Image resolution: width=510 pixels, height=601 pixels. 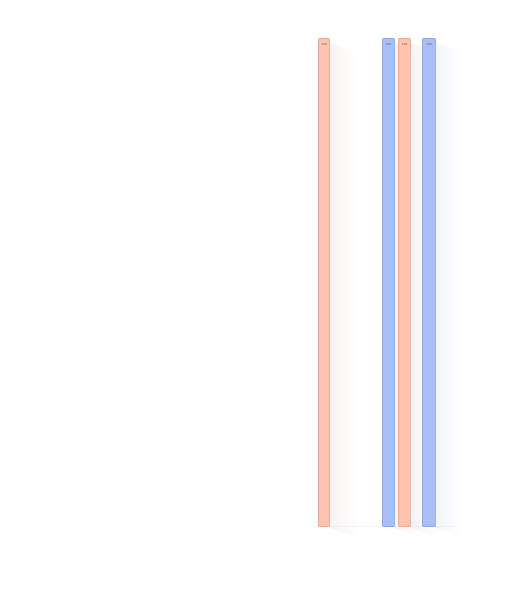 What do you see at coordinates (429, 282) in the screenshot?
I see `bar-4: 100` at bounding box center [429, 282].